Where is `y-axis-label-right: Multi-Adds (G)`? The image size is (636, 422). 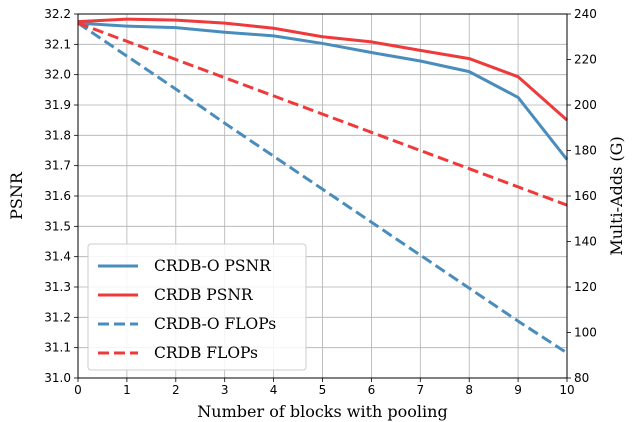 y-axis-label-right: Multi-Adds (G) is located at coordinates (616, 195).